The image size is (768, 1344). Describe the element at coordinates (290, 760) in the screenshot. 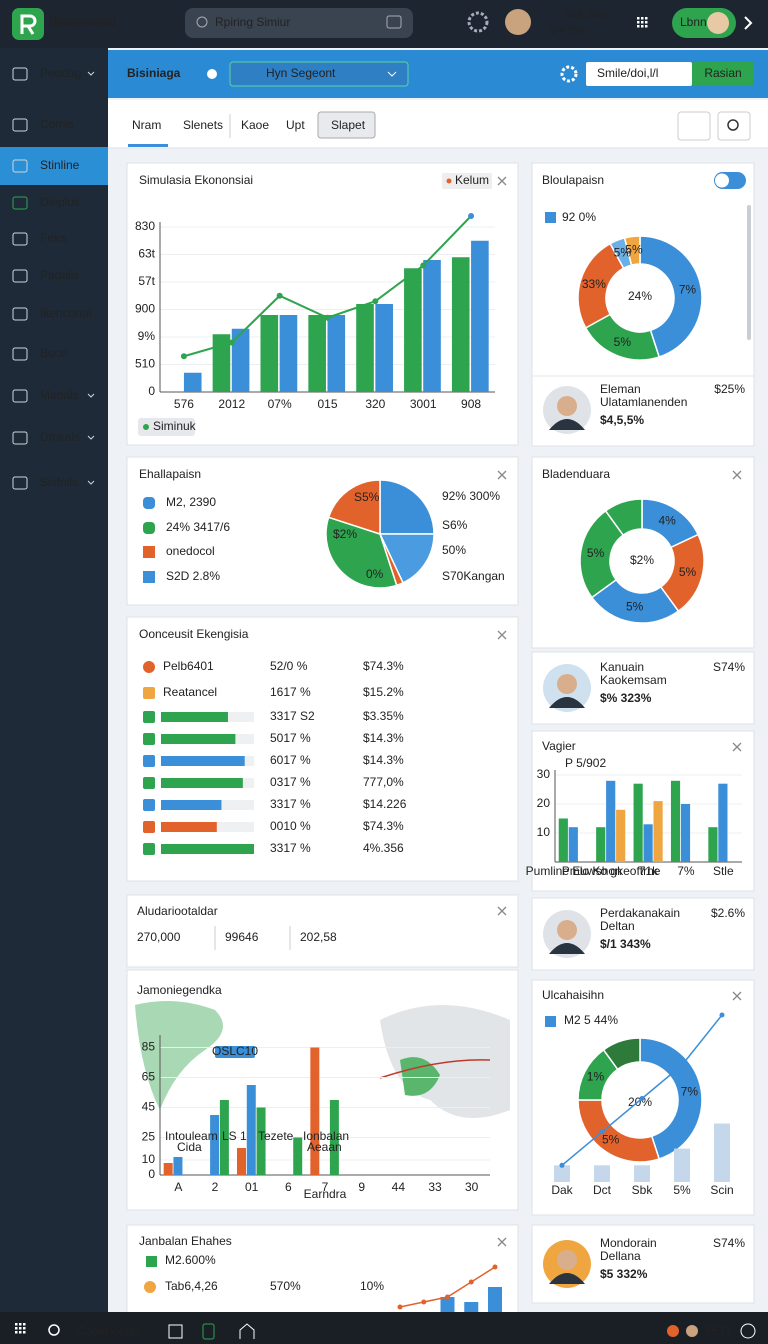

I see `row-pct: 6017 %` at that location.